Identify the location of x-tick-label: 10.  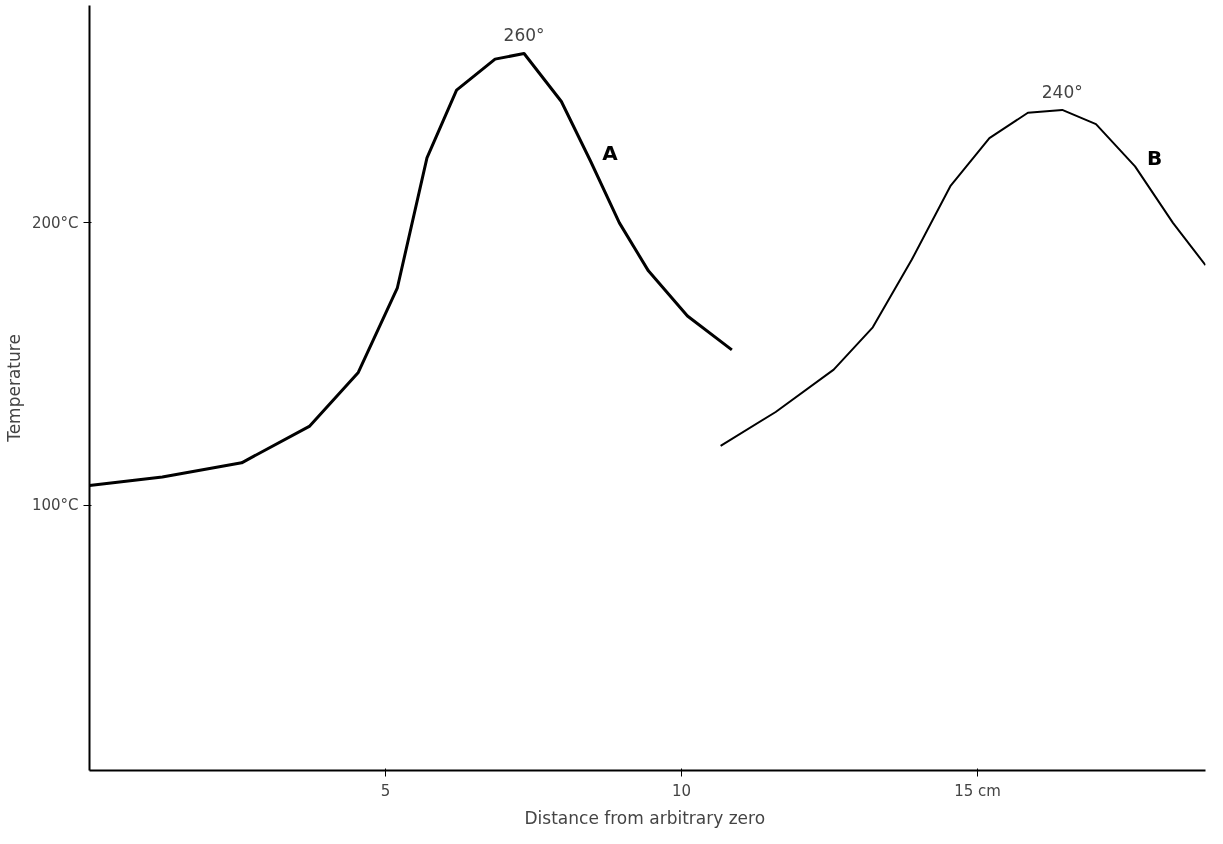
(682, 790).